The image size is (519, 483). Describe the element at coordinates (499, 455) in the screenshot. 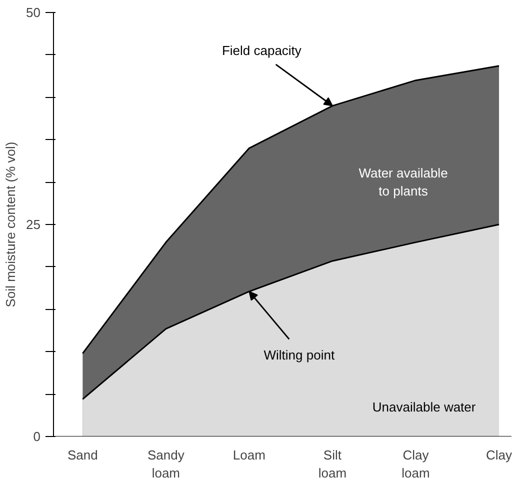

I see `x-tick-label: Clay` at that location.